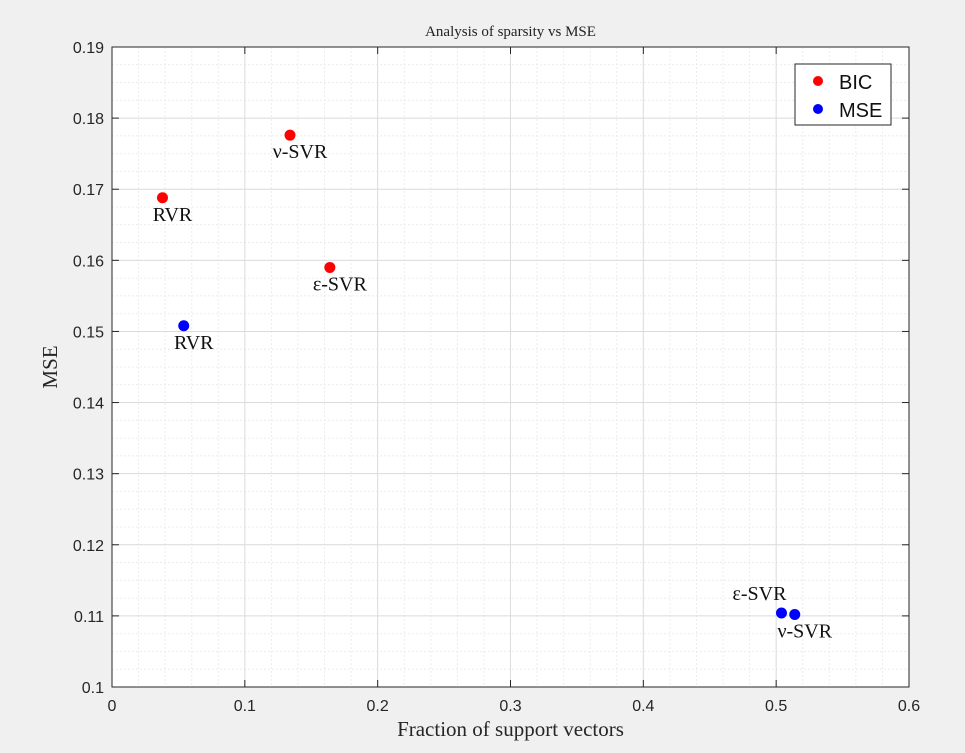 Image resolution: width=965 pixels, height=753 pixels. What do you see at coordinates (89, 617) in the screenshot?
I see `y-tick-label: 0.11` at bounding box center [89, 617].